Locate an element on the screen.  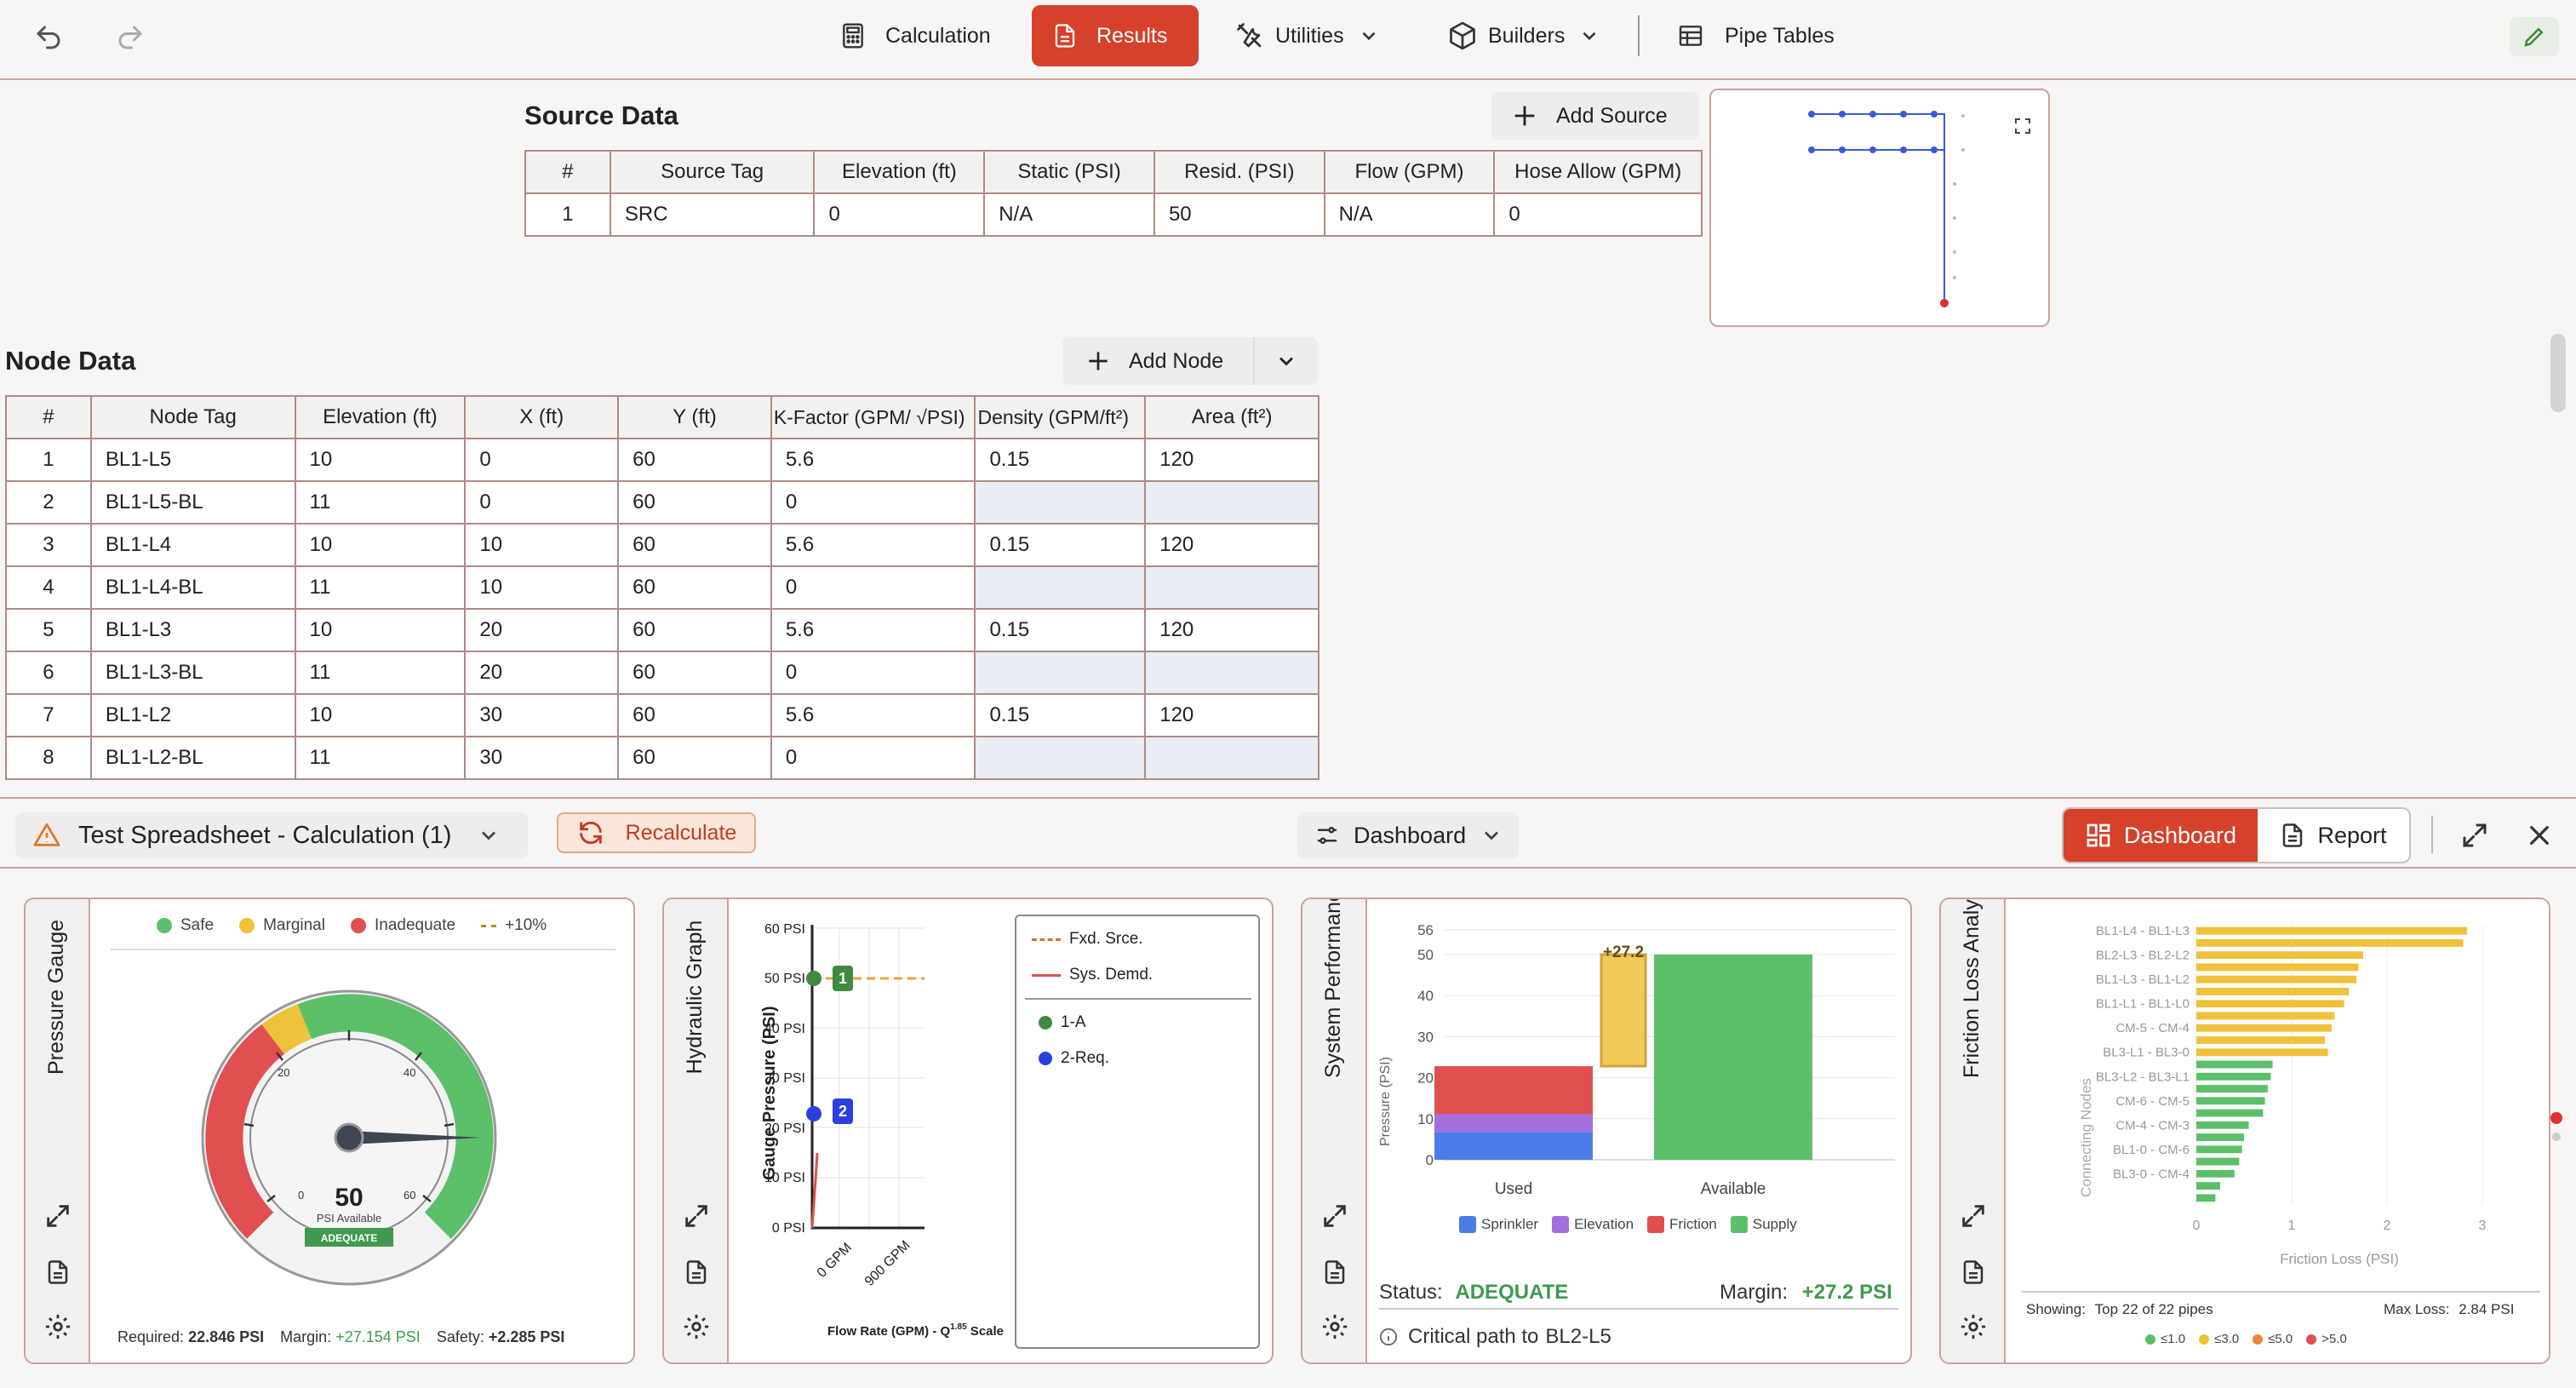
table-cell: BL1-L5 is located at coordinates (193, 460).